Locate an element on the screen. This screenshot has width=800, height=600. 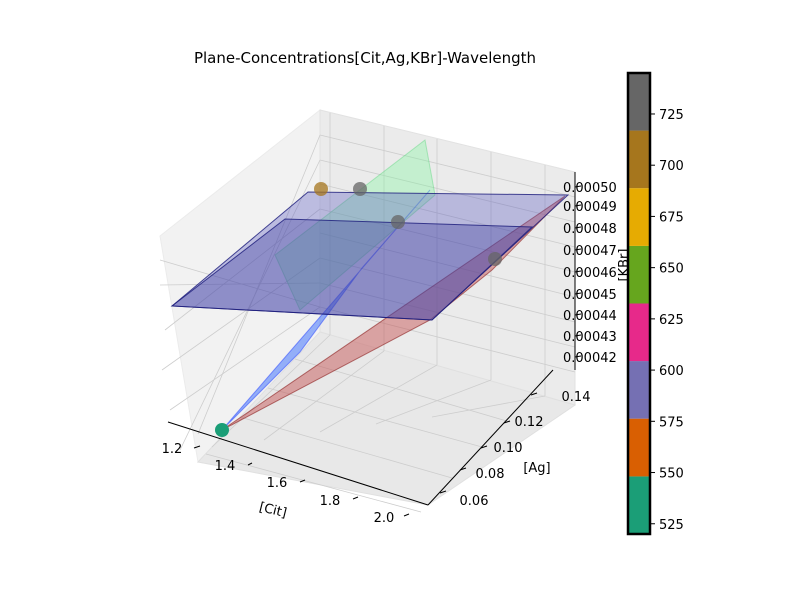
z-tick-label: 0.00045 is located at coordinates (590, 295).